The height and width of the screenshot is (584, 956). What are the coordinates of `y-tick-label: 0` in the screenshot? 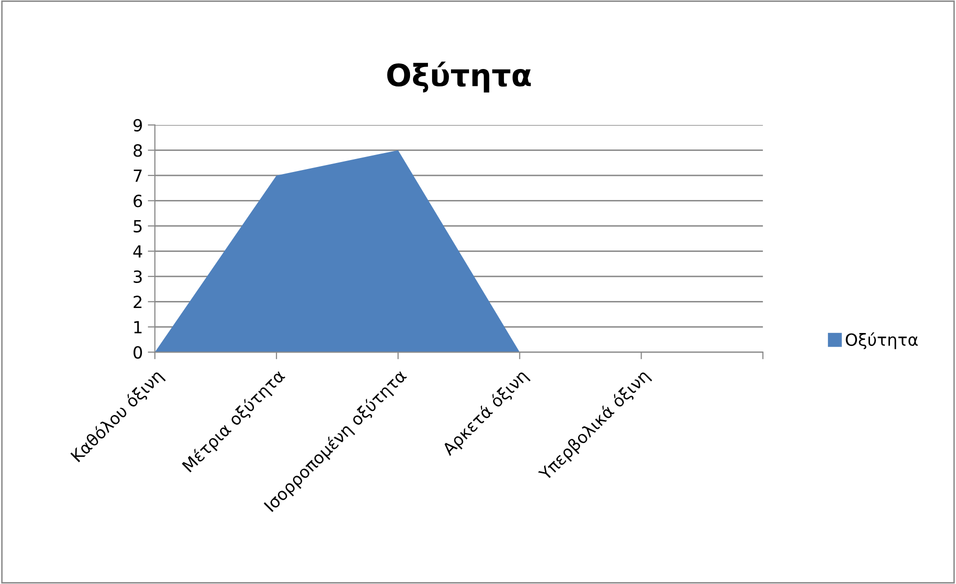 It's located at (138, 352).